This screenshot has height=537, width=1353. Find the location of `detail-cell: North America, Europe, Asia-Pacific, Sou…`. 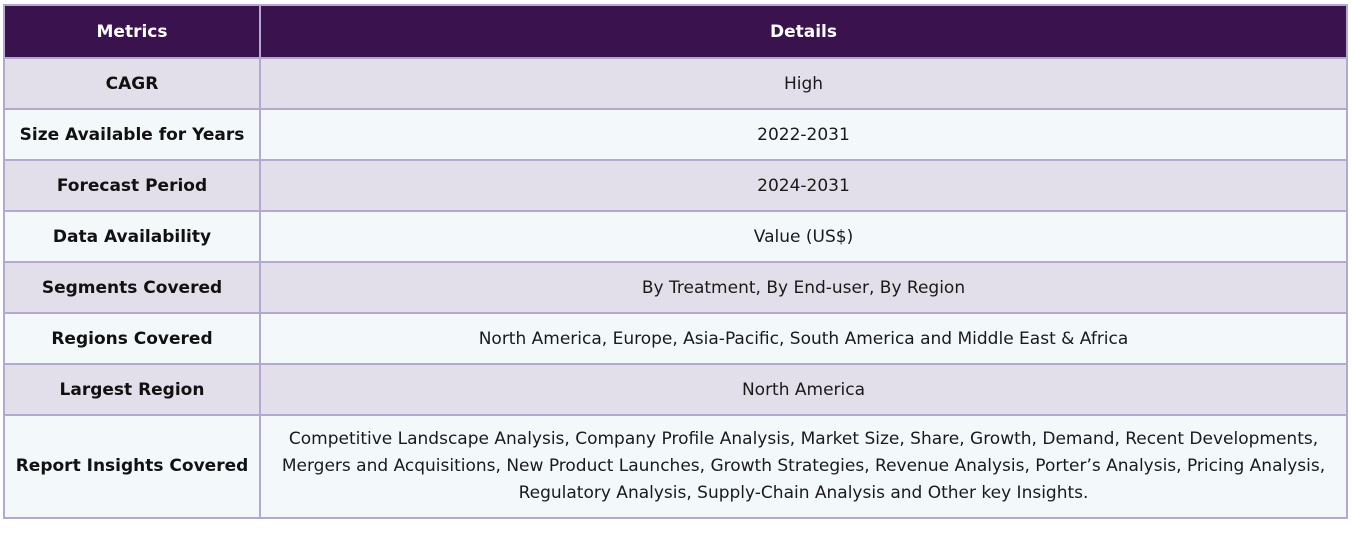

detail-cell: North America, Europe, Asia-Pacific, Sou… is located at coordinates (803, 338).